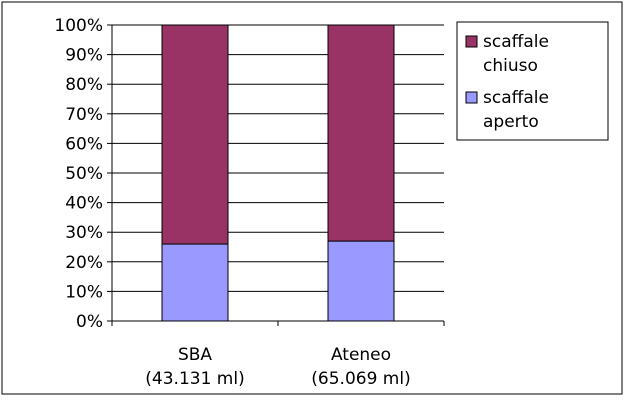 This screenshot has width=624, height=401. I want to click on legend-label: aperto, so click(511, 122).